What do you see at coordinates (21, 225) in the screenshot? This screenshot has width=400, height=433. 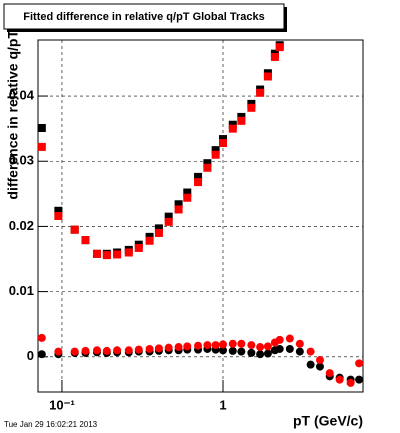 I see `y-tick-label: 0.02` at bounding box center [21, 225].